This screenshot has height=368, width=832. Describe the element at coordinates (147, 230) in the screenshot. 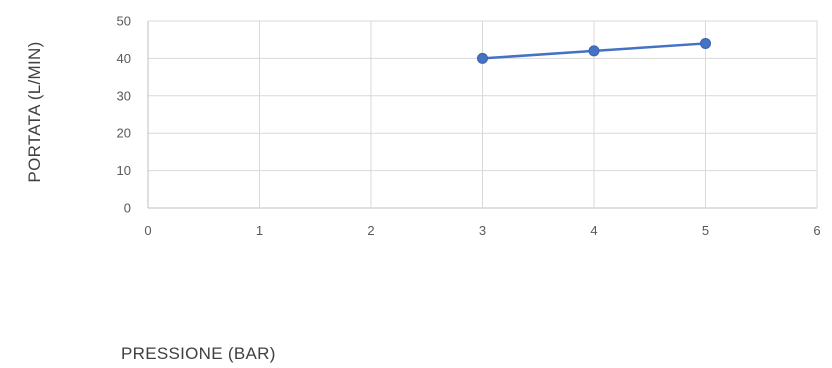

I see `x-tick-label: 0` at that location.